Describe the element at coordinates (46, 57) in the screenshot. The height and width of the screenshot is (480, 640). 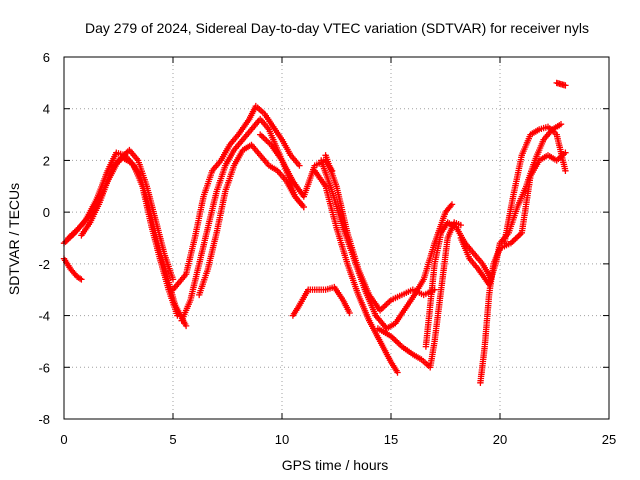
I see `y-tick-label: 6` at that location.